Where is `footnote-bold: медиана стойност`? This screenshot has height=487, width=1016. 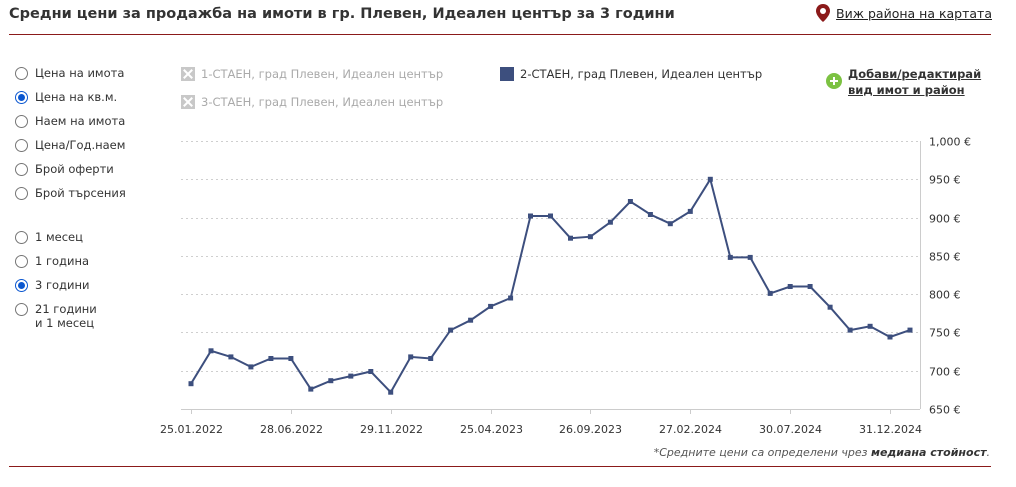 footnote-bold: медиана стойност is located at coordinates (928, 452).